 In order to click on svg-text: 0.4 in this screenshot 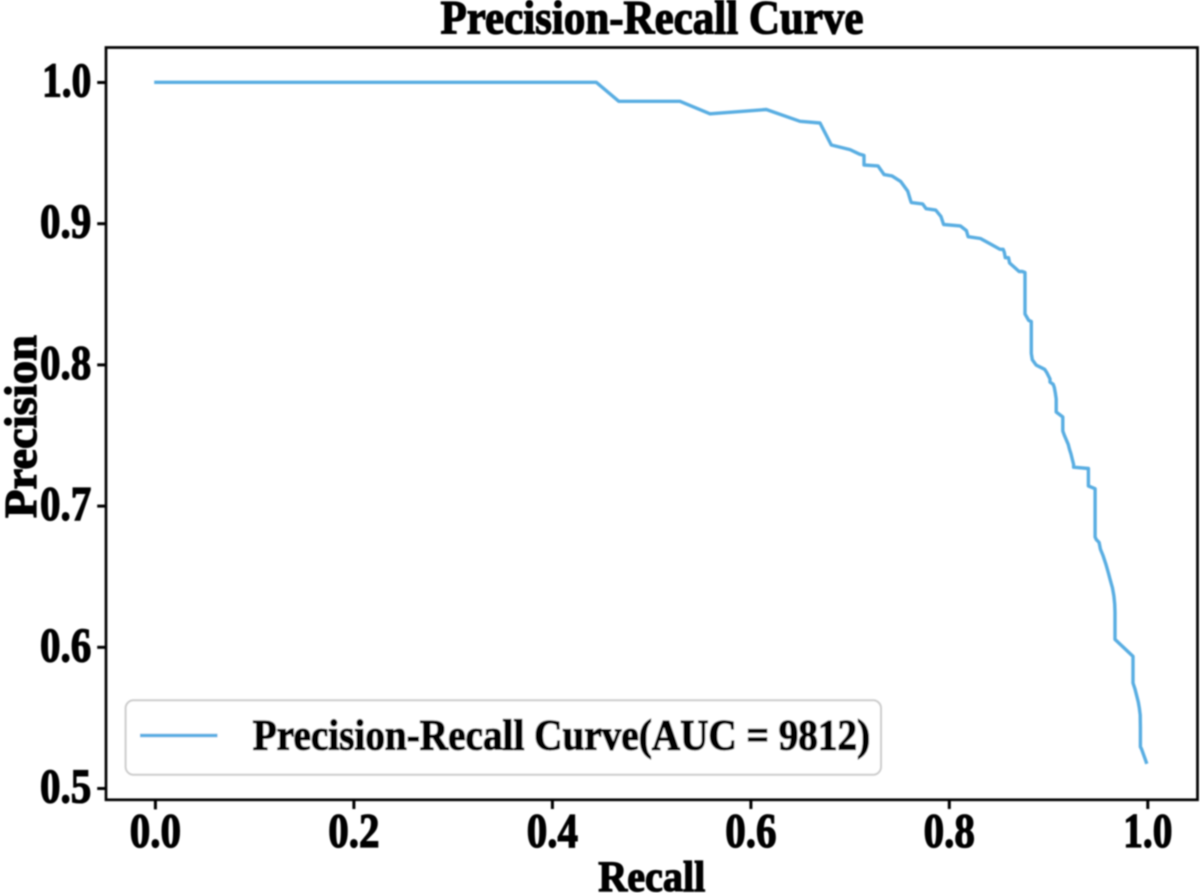, I will do `click(552, 831)`.